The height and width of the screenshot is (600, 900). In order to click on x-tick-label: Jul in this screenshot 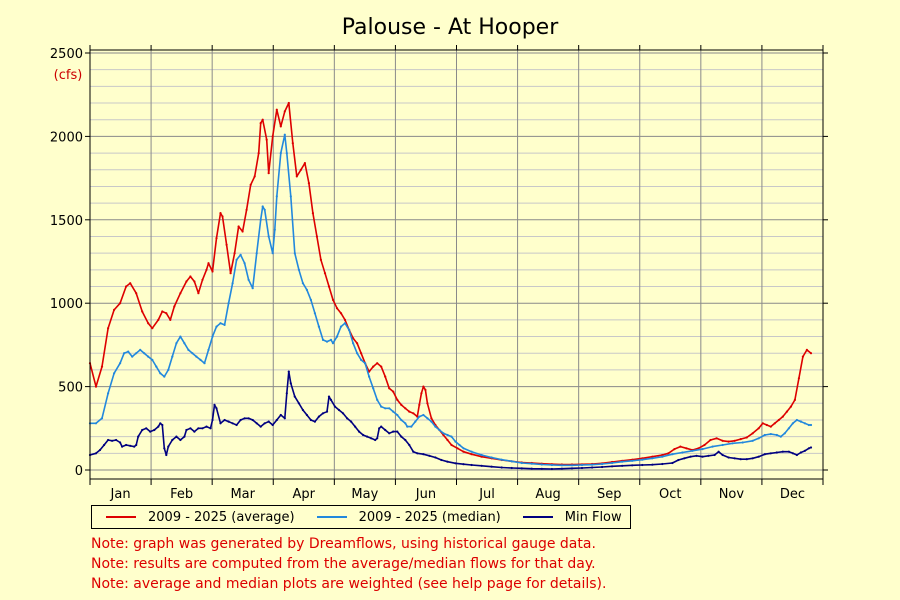, I will do `click(486, 494)`.